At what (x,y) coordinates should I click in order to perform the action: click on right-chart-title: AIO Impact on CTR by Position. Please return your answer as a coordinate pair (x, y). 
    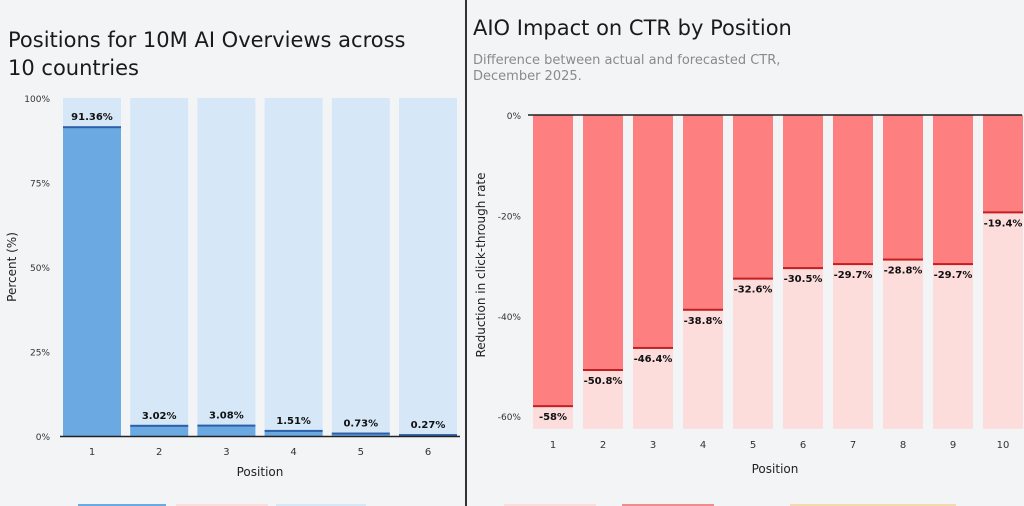
    Looking at the image, I should click on (632, 28).